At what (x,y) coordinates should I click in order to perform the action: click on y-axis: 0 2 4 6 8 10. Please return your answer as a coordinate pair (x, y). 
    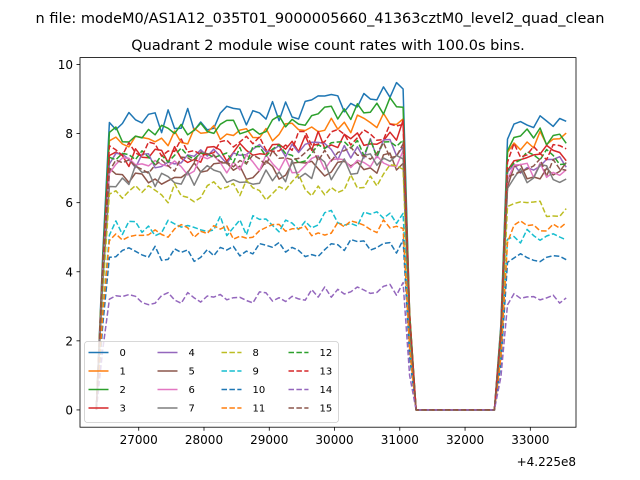
    Looking at the image, I should click on (69, 237).